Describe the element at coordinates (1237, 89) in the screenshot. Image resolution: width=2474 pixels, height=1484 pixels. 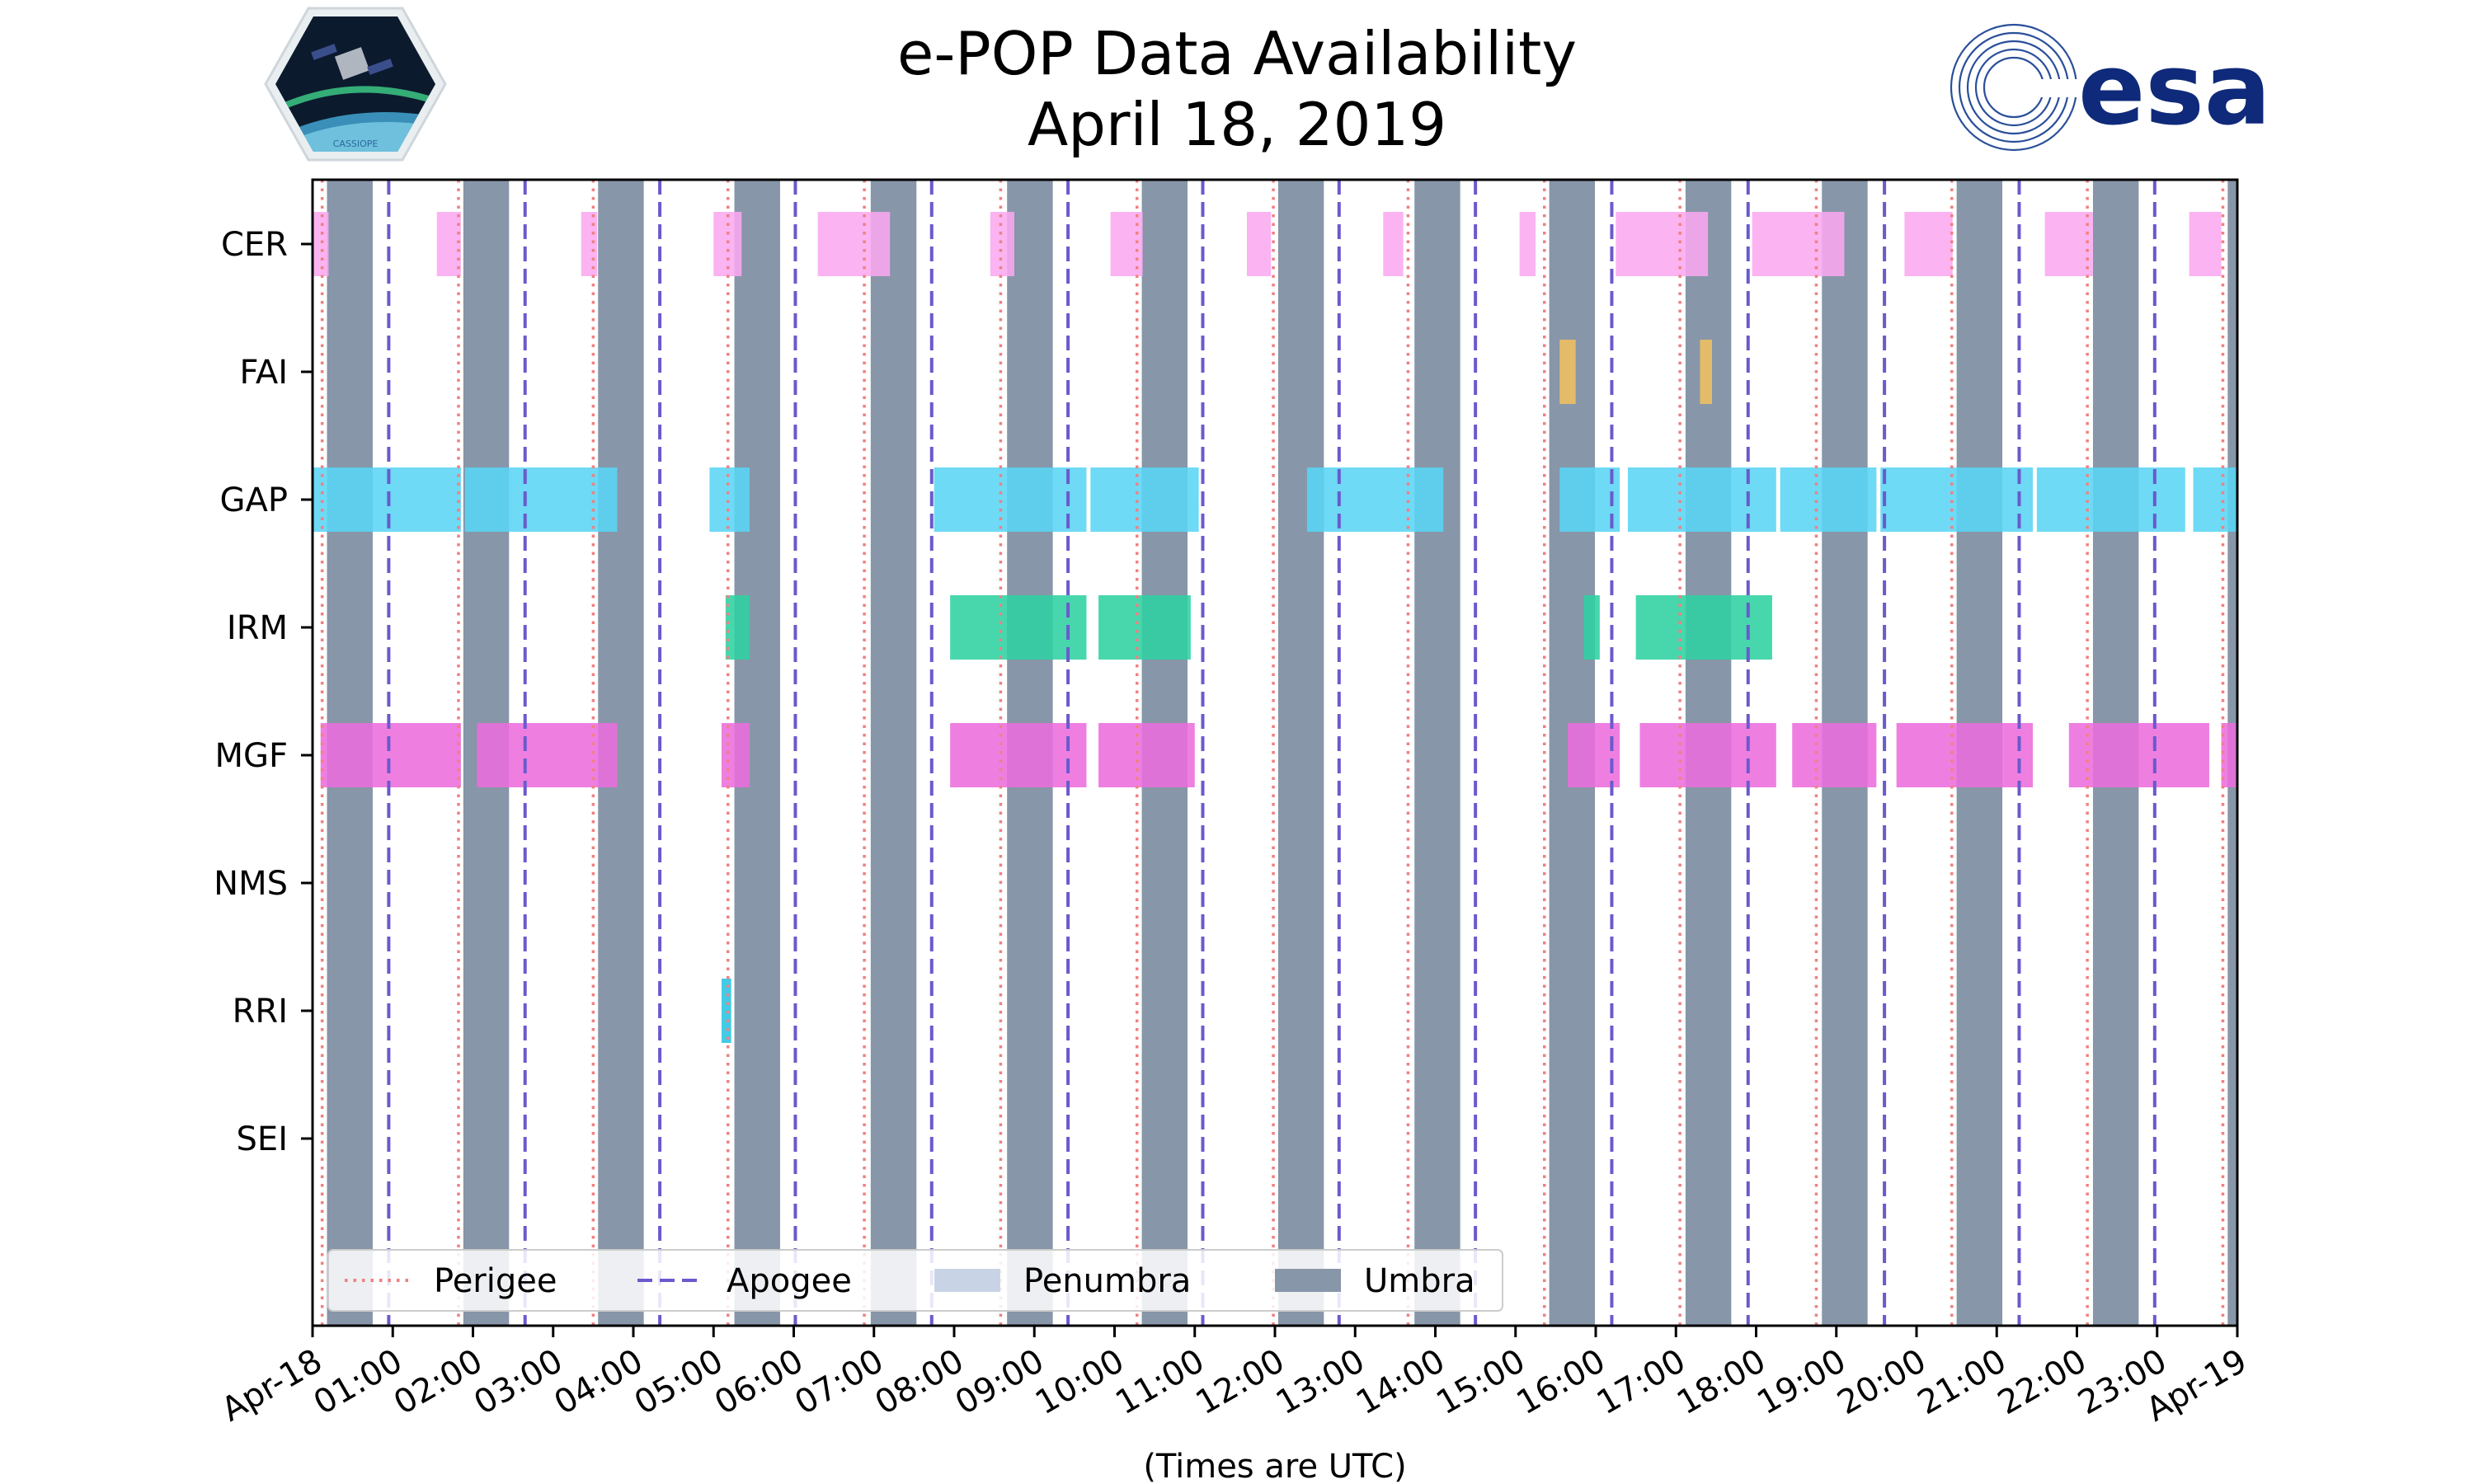
I see `chart-title: e-POP Data Availability April 18, 2019` at that location.